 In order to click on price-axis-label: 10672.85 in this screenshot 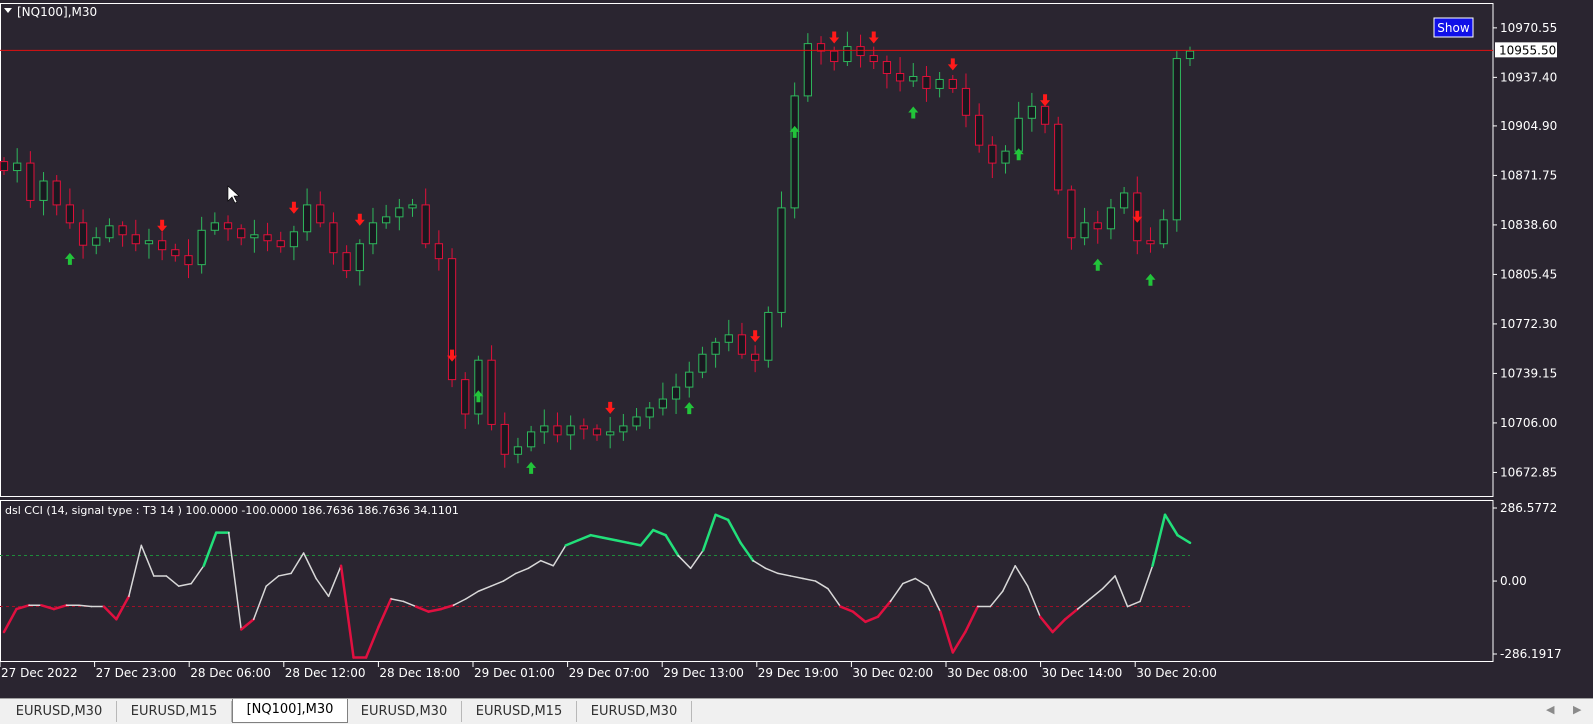, I will do `click(1528, 472)`.